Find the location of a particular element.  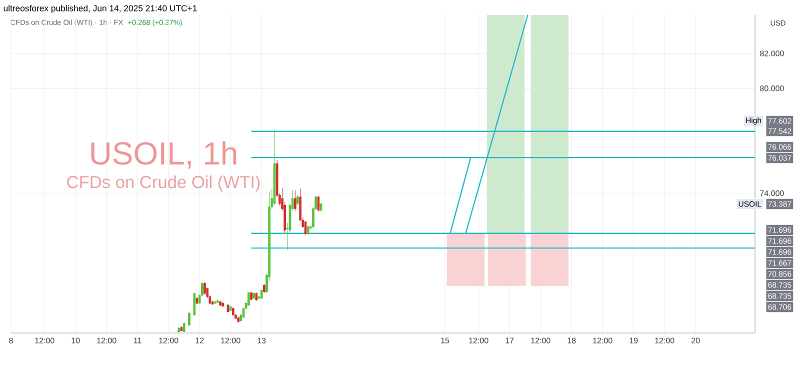

x-tick-label: 19 is located at coordinates (634, 341).